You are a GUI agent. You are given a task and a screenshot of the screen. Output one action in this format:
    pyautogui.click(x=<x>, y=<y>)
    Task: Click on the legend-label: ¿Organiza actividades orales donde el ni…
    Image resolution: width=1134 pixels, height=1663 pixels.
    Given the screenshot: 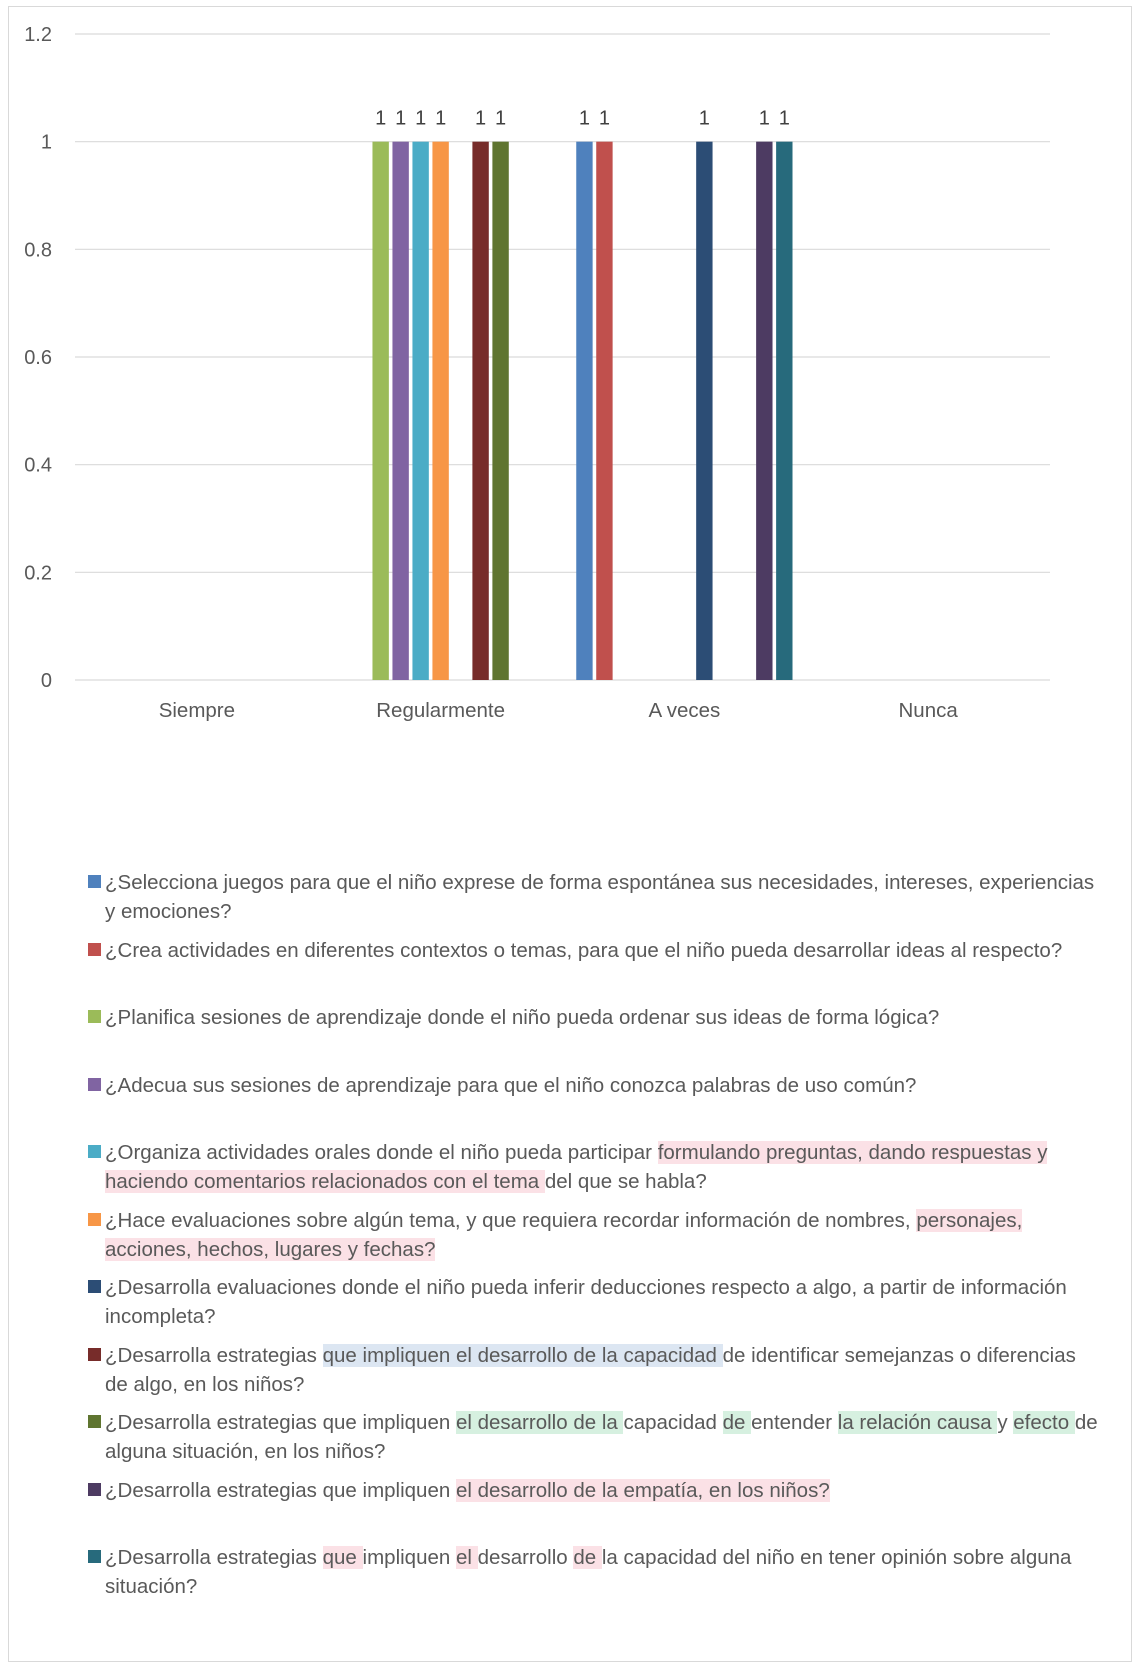 What is the action you would take?
    pyautogui.click(x=604, y=1167)
    